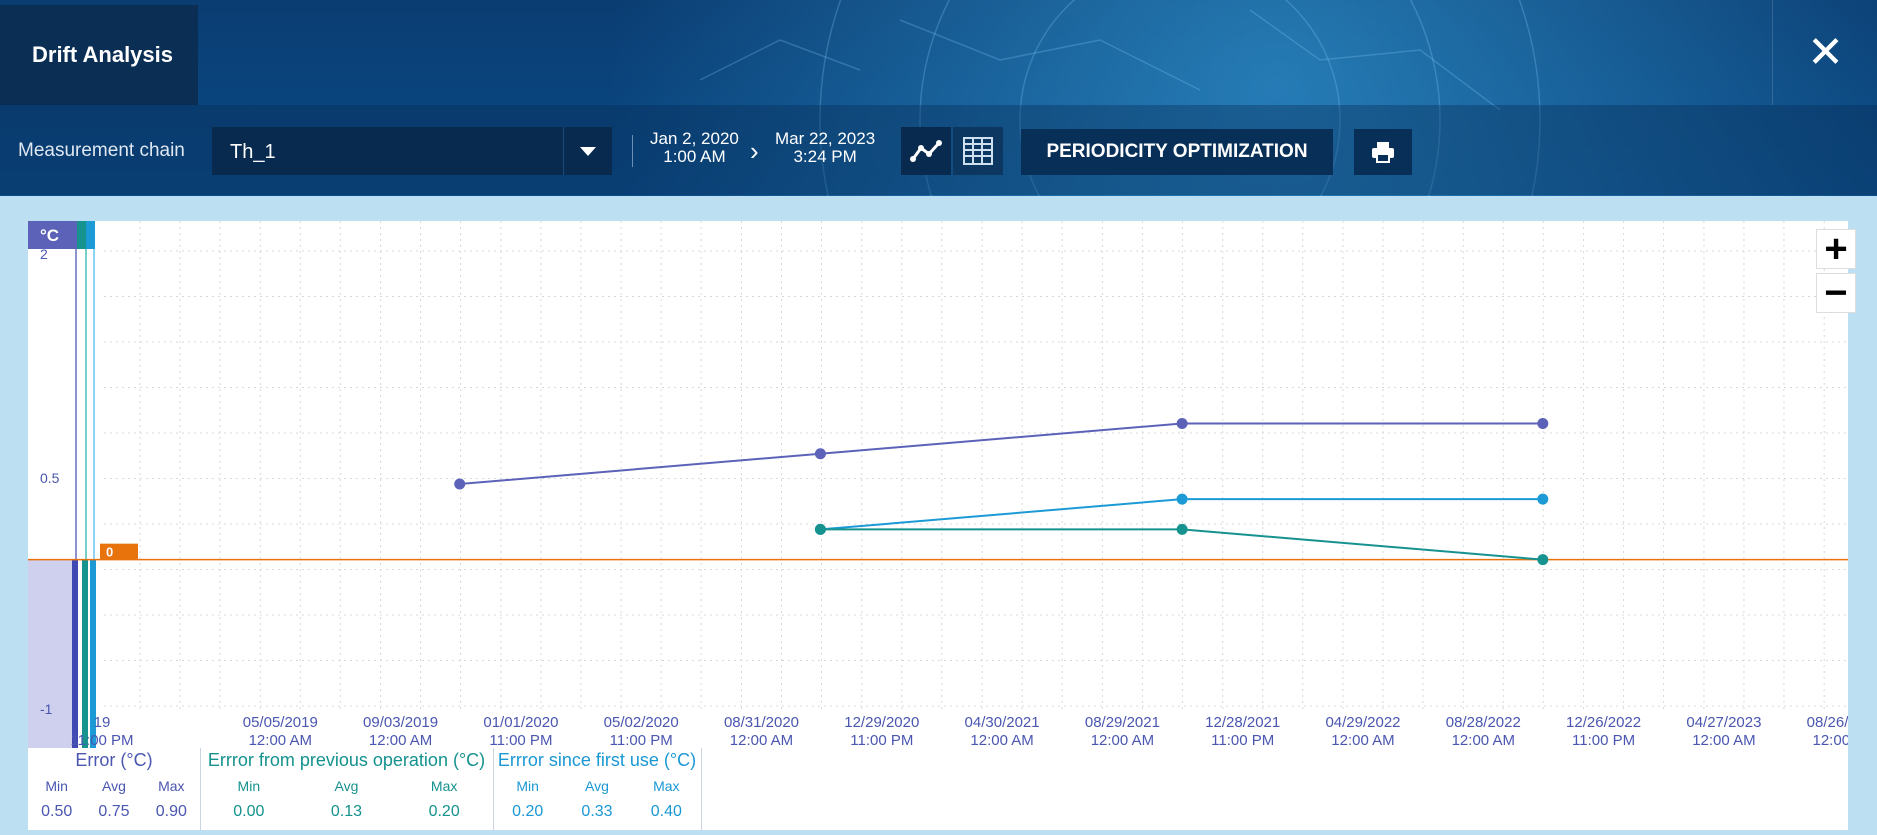  I want to click on start-time-value: 1:00 AM, so click(694, 156).